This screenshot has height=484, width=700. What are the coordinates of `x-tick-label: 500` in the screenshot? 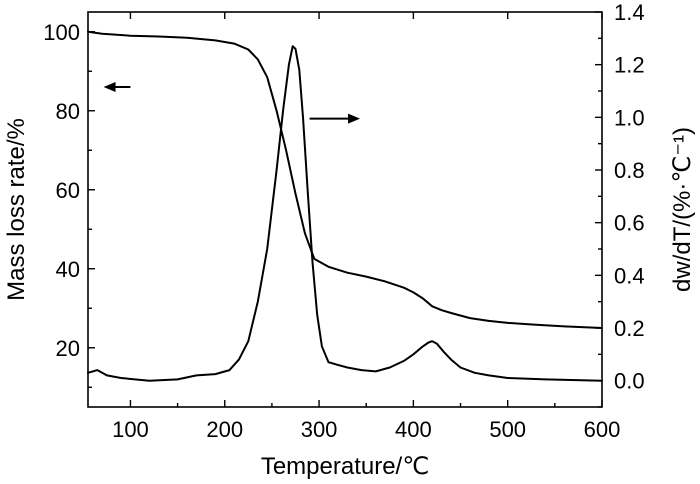 It's located at (507, 429).